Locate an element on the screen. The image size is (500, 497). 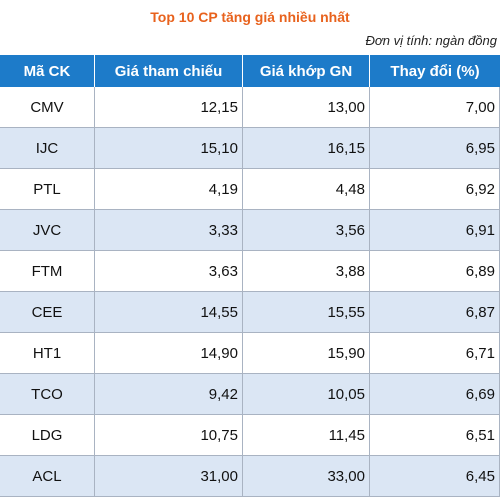
table-row: FTM 3,63 3,88 6,89 is located at coordinates (250, 271).